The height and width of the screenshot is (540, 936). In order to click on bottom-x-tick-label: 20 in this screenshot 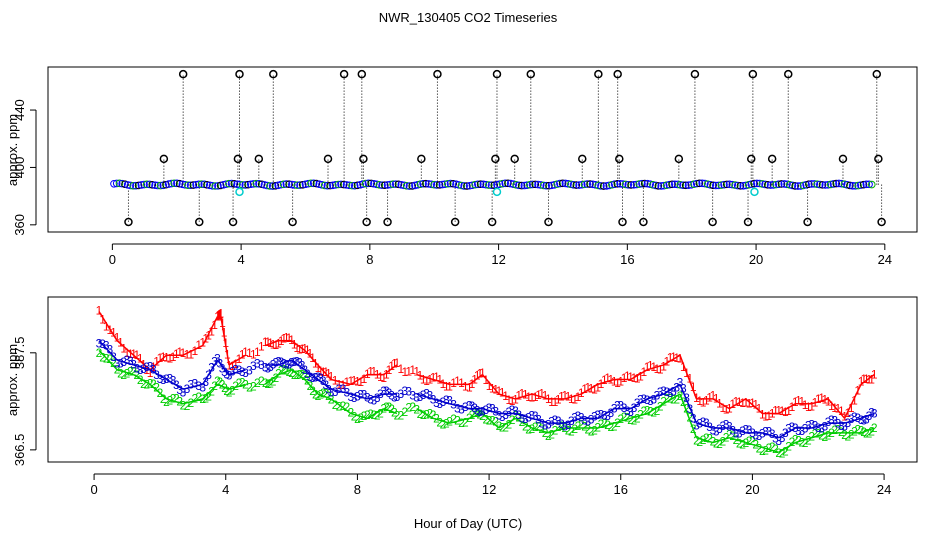, I will do `click(752, 489)`.